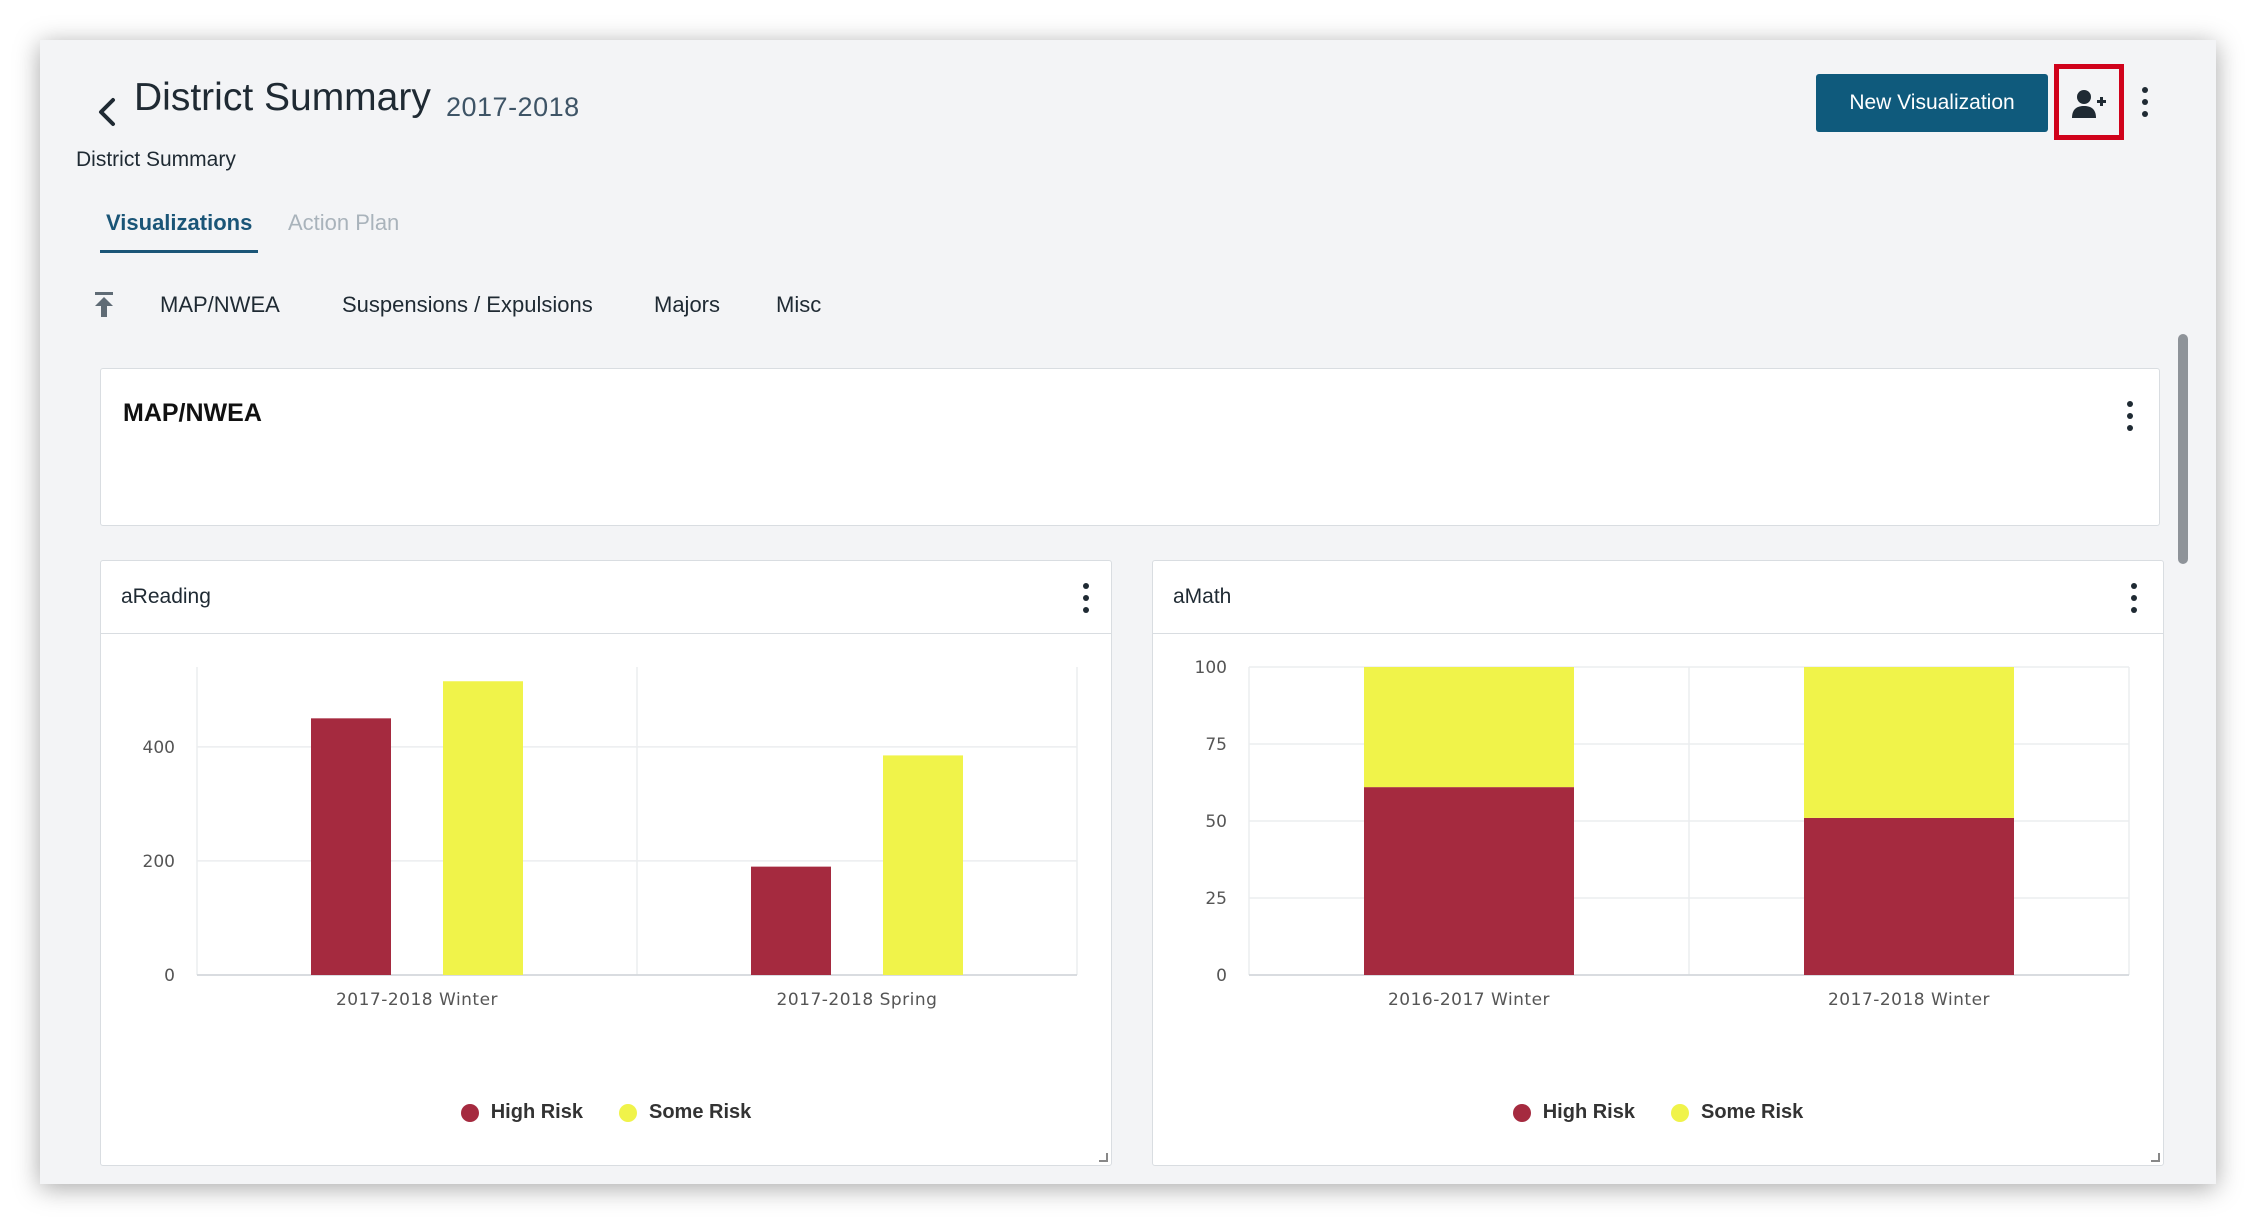 This screenshot has height=1224, width=2256. I want to click on bar-chart-reading: 0 200 400 2017-2018 Winter 2017-2018 Spring, so click(610, 838).